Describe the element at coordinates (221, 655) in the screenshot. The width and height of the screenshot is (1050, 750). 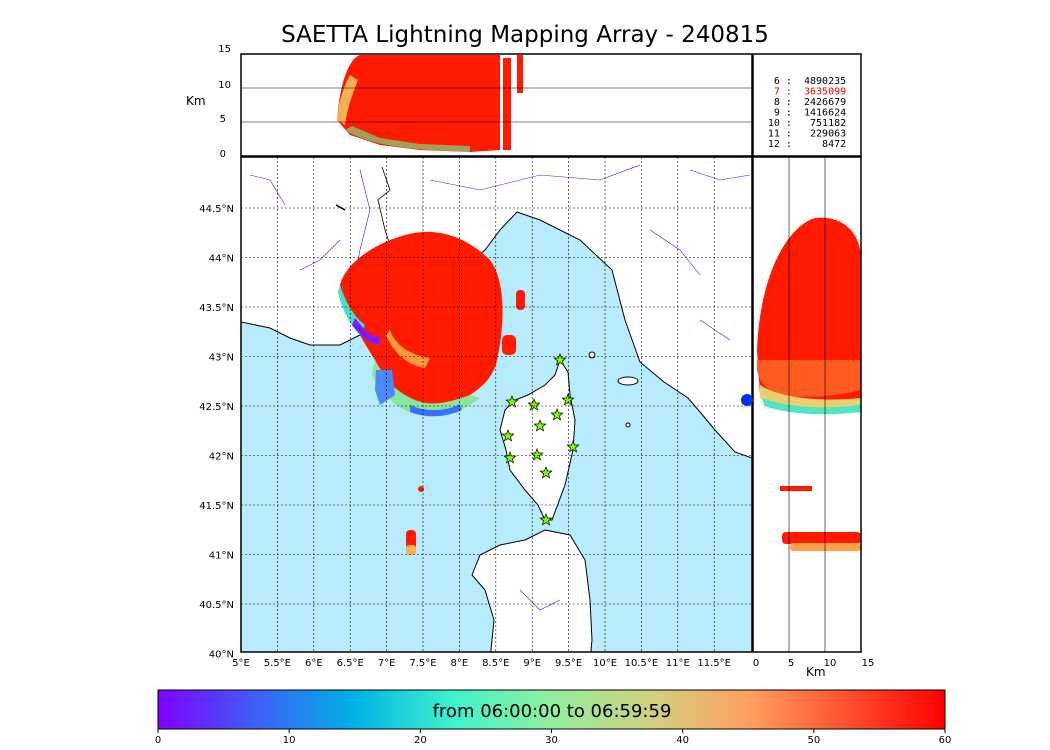
I see `lat-tick-label: 40°N` at that location.